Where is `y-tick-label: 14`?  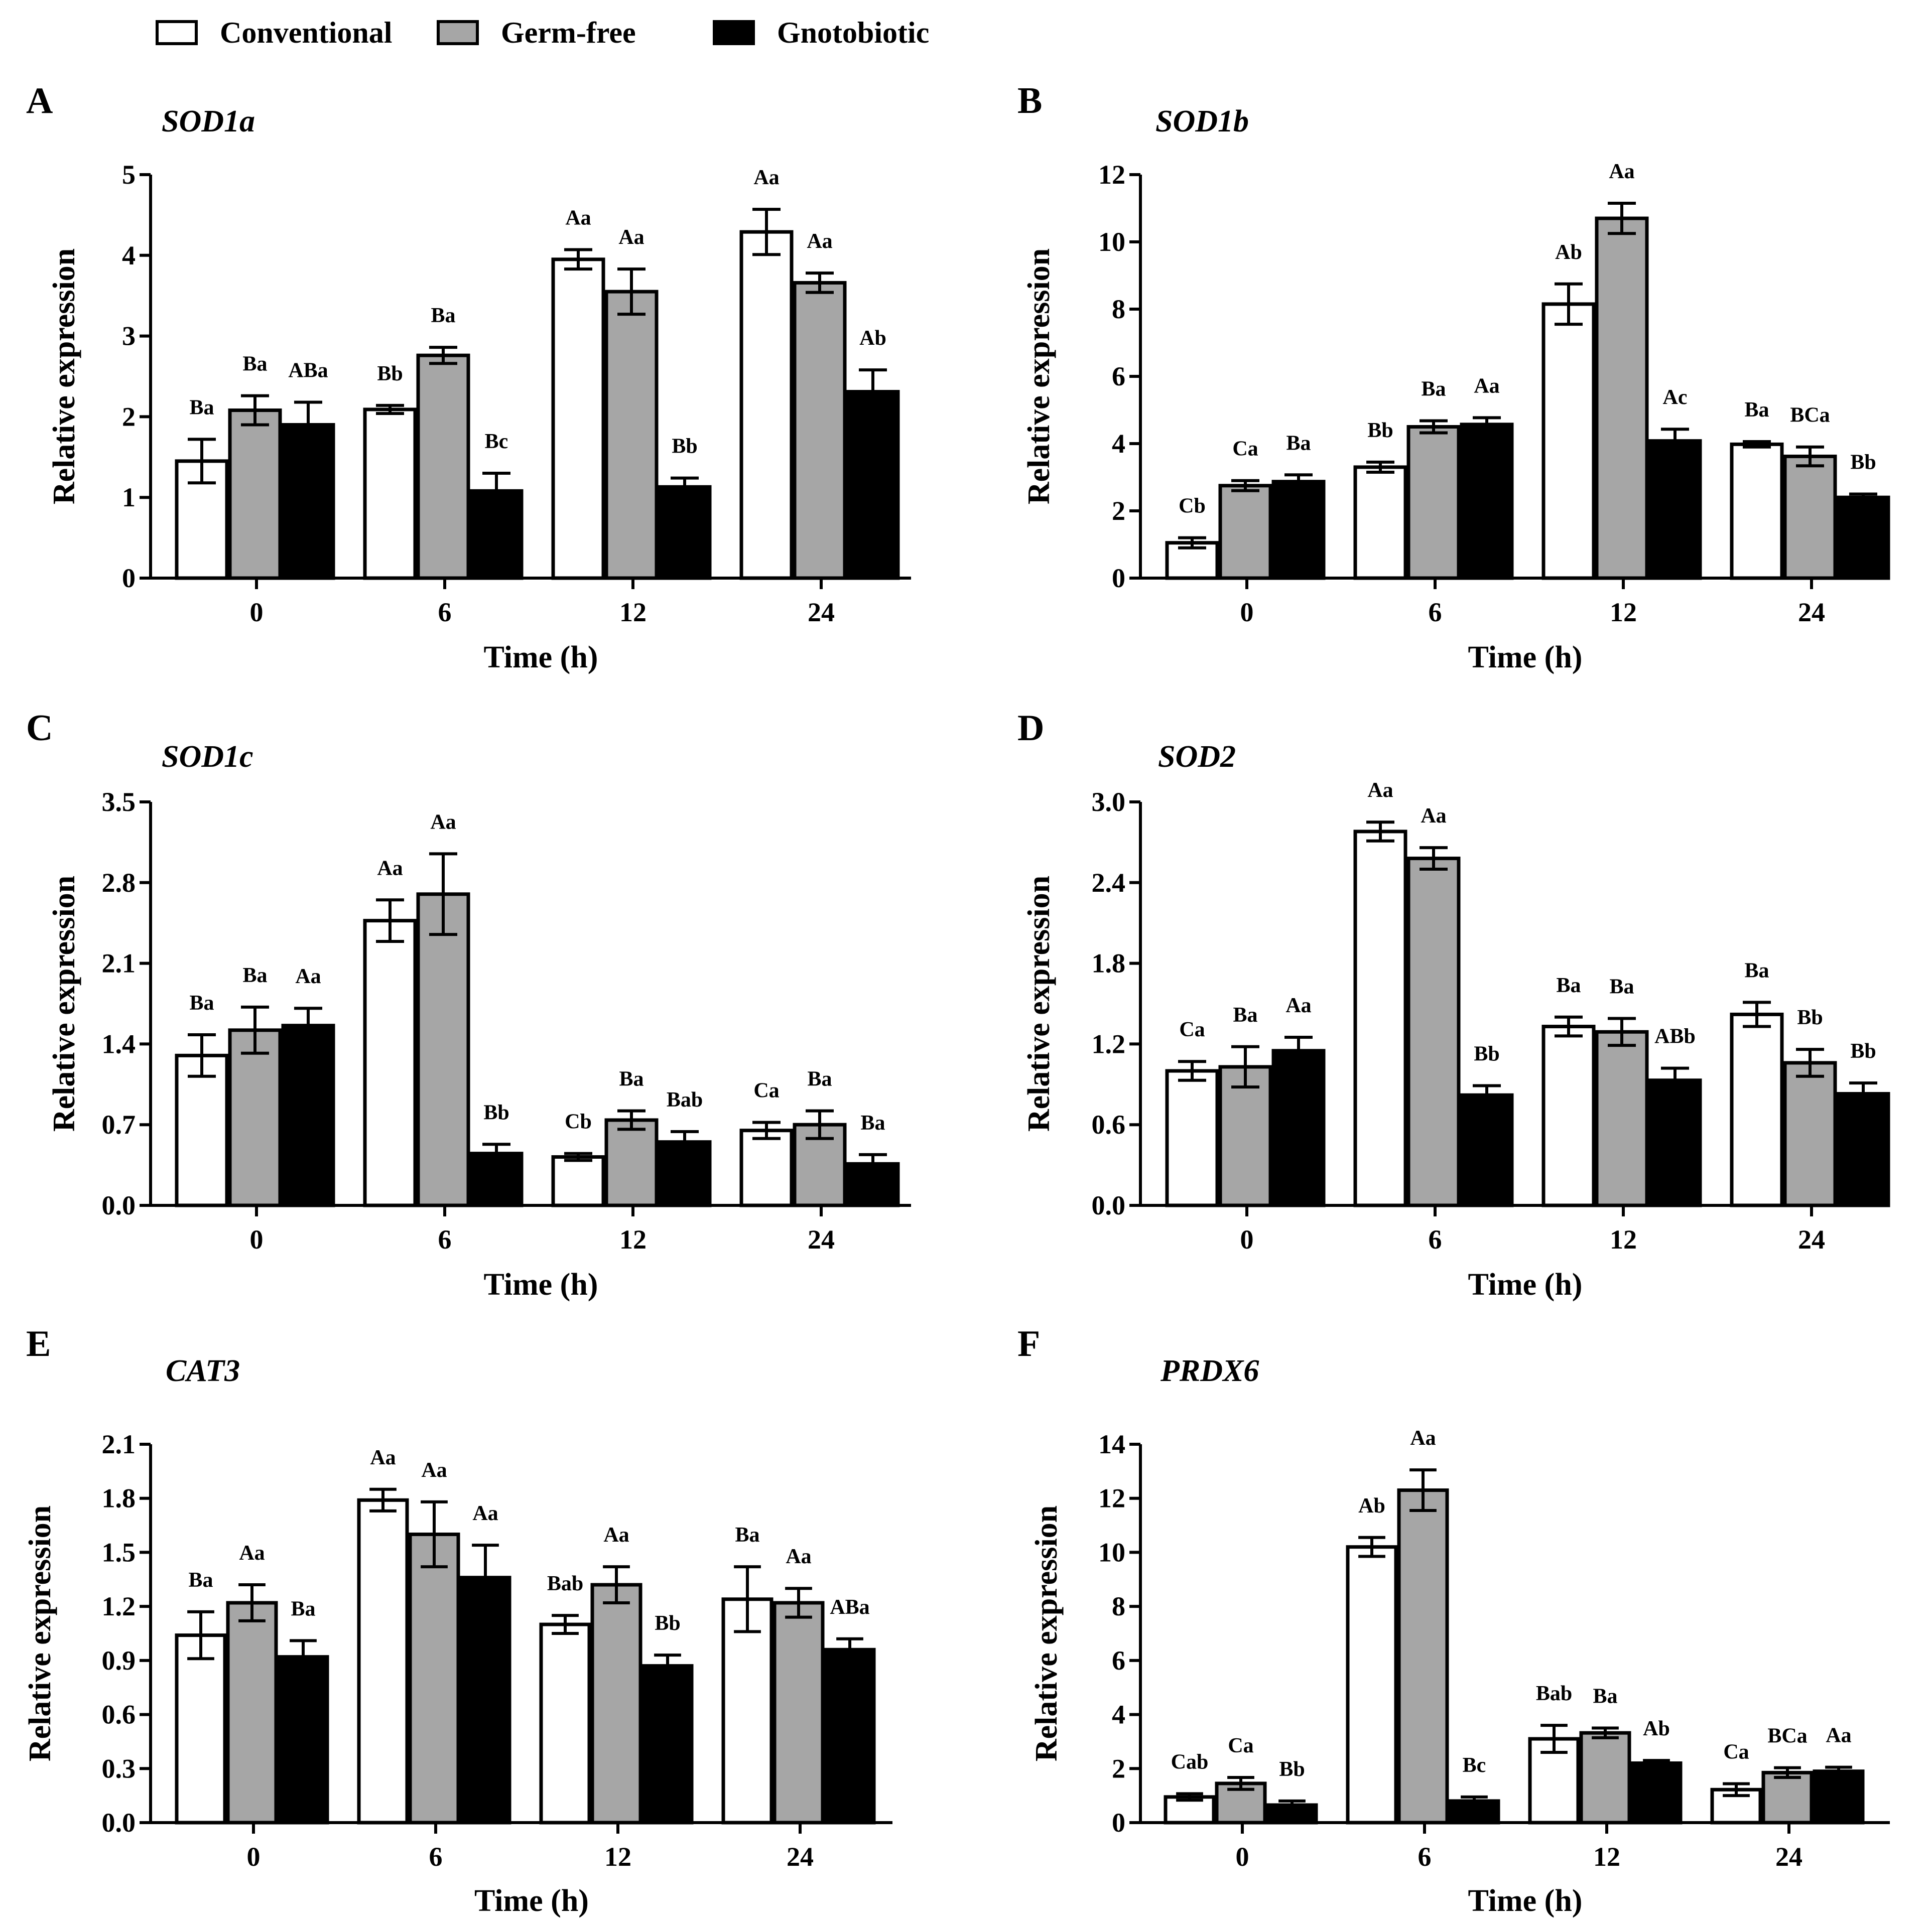 y-tick-label: 14 is located at coordinates (1111, 1444).